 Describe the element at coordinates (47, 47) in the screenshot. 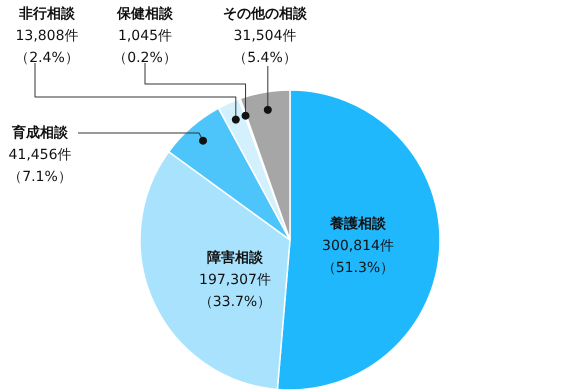

I see `data-label: 13,808件（2.4%）` at that location.